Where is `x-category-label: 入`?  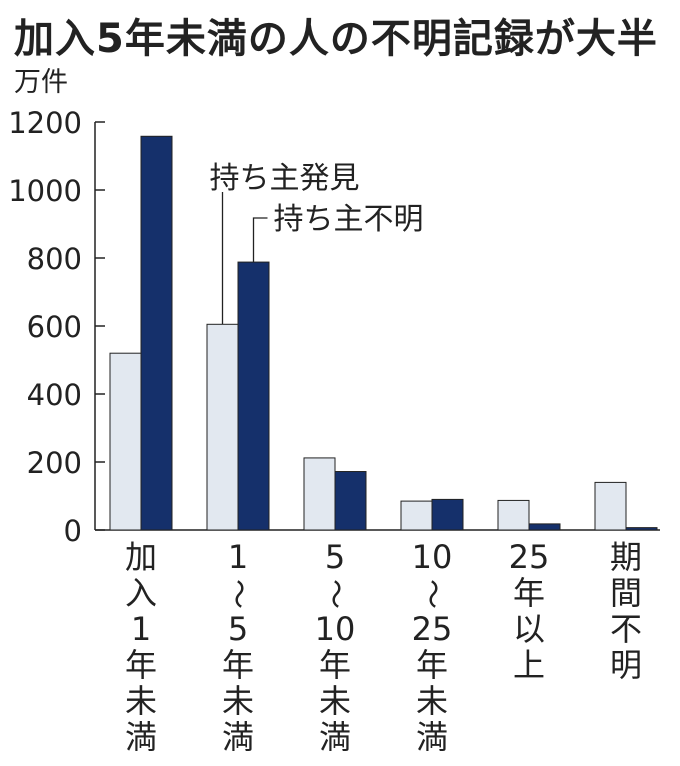 x-category-label: 入 is located at coordinates (141, 593).